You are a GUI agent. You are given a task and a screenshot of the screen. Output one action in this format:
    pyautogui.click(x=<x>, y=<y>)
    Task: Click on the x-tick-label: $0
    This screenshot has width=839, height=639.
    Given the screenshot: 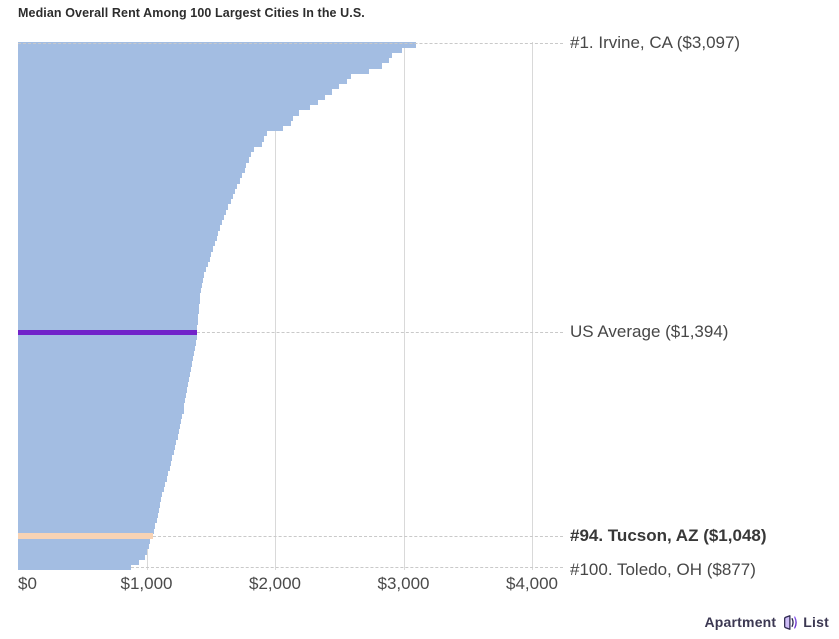 What is the action you would take?
    pyautogui.click(x=27, y=583)
    